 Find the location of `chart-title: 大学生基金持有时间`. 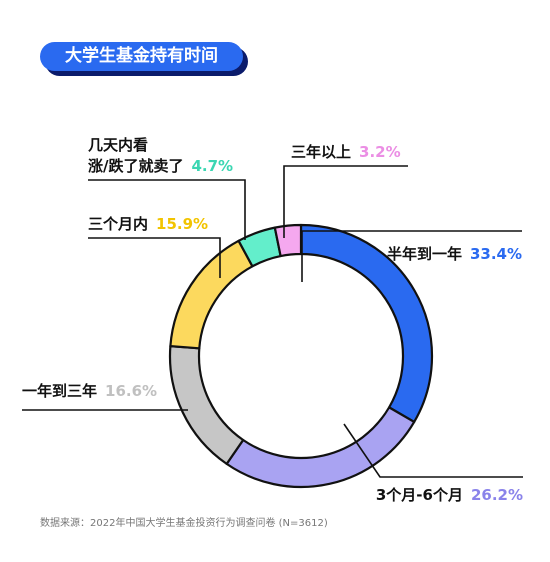

chart-title: 大学生基金持有时间 is located at coordinates (141, 56).